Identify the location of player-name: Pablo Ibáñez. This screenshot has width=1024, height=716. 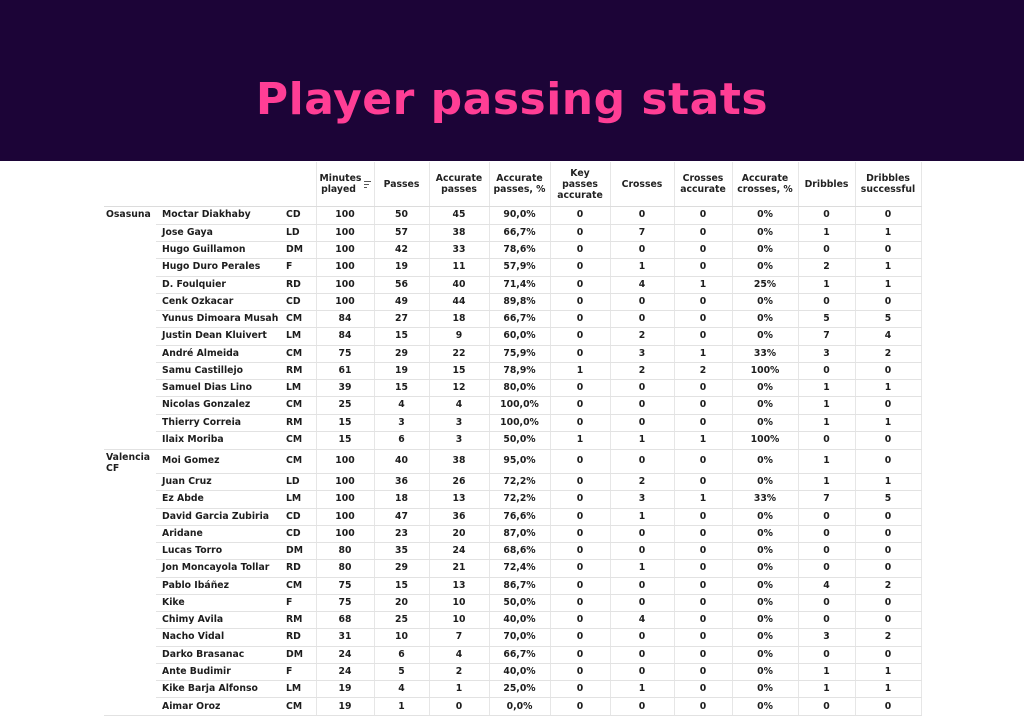
(219, 586).